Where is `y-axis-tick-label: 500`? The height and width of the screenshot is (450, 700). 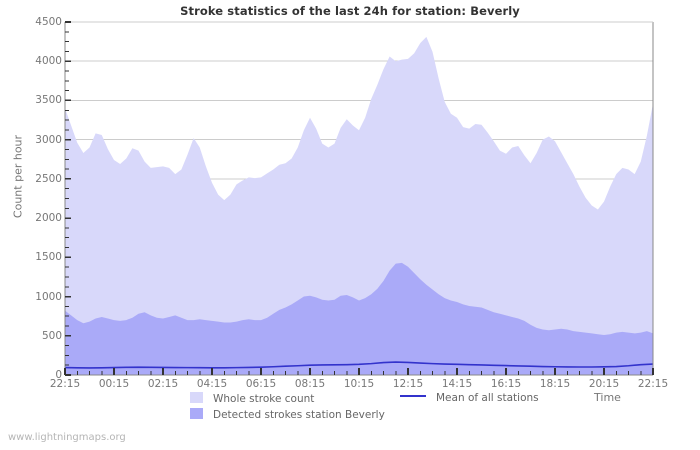
y-axis-tick-label: 500 is located at coordinates (51, 335).